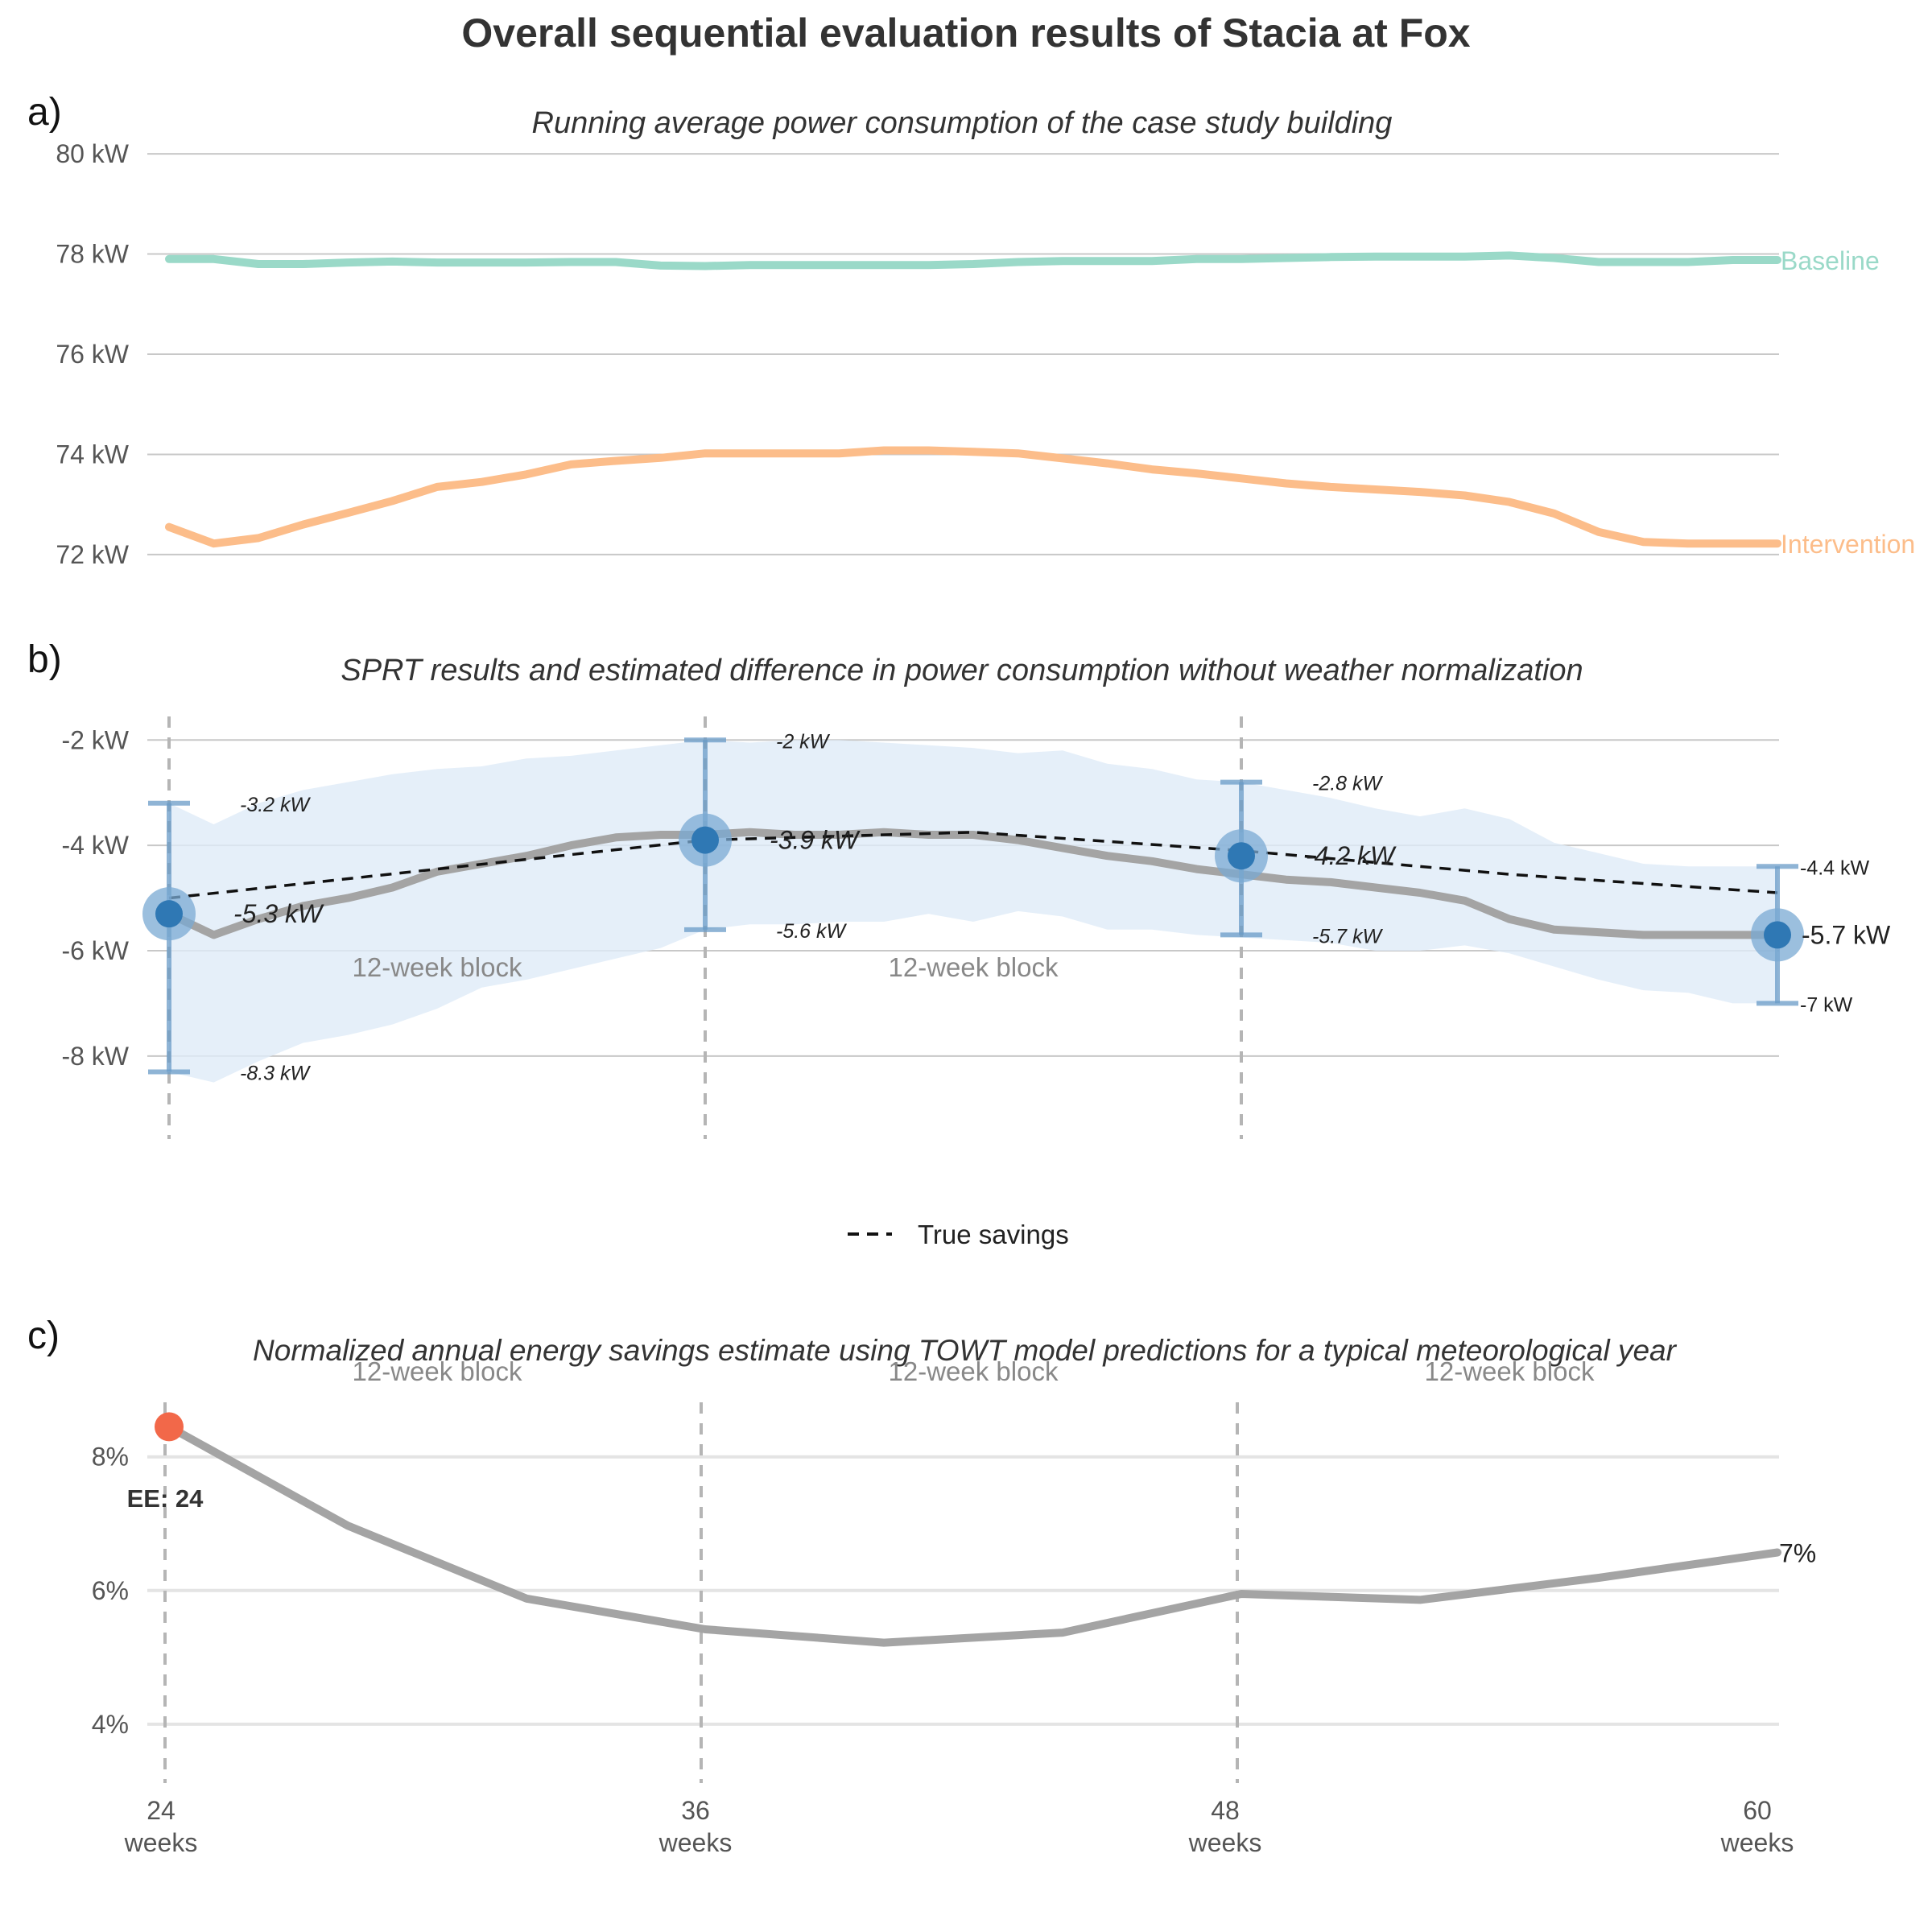 The image size is (1932, 1932). What do you see at coordinates (44, 659) in the screenshot?
I see `panel-label: b)` at bounding box center [44, 659].